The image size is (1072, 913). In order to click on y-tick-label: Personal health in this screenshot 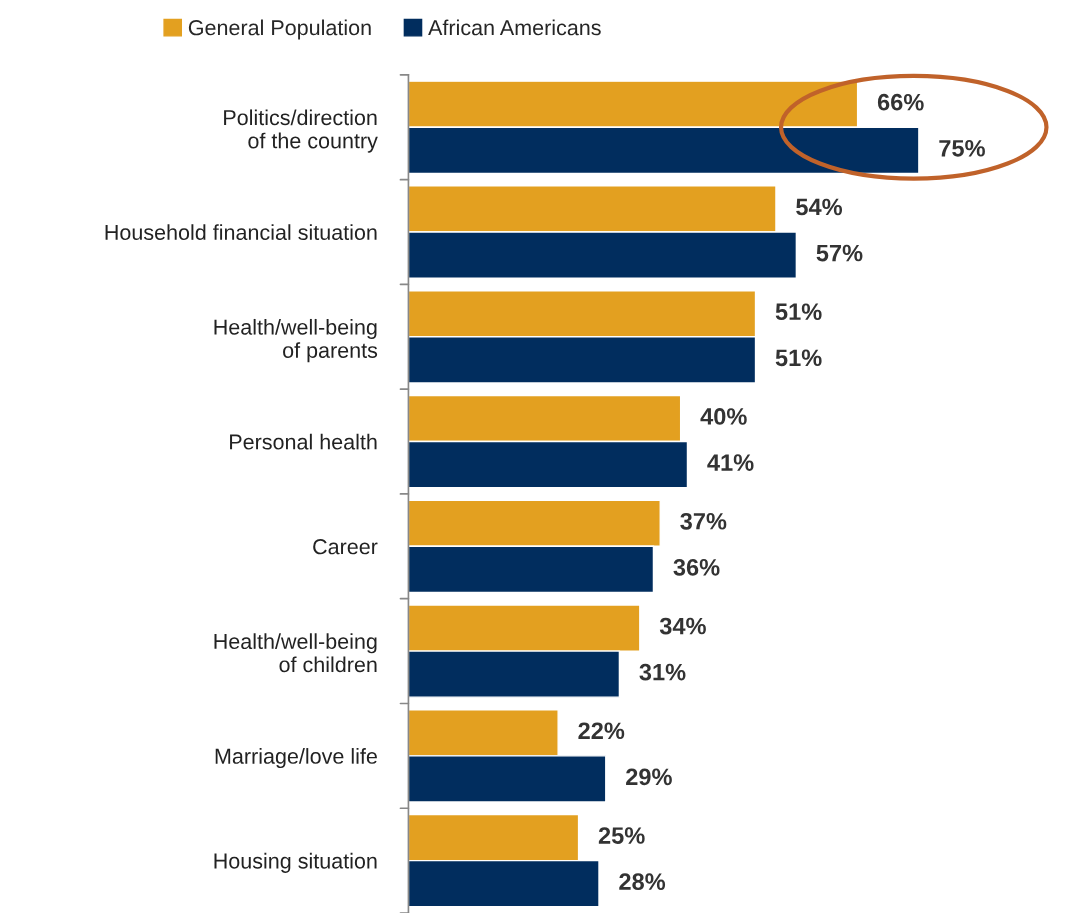, I will do `click(303, 441)`.